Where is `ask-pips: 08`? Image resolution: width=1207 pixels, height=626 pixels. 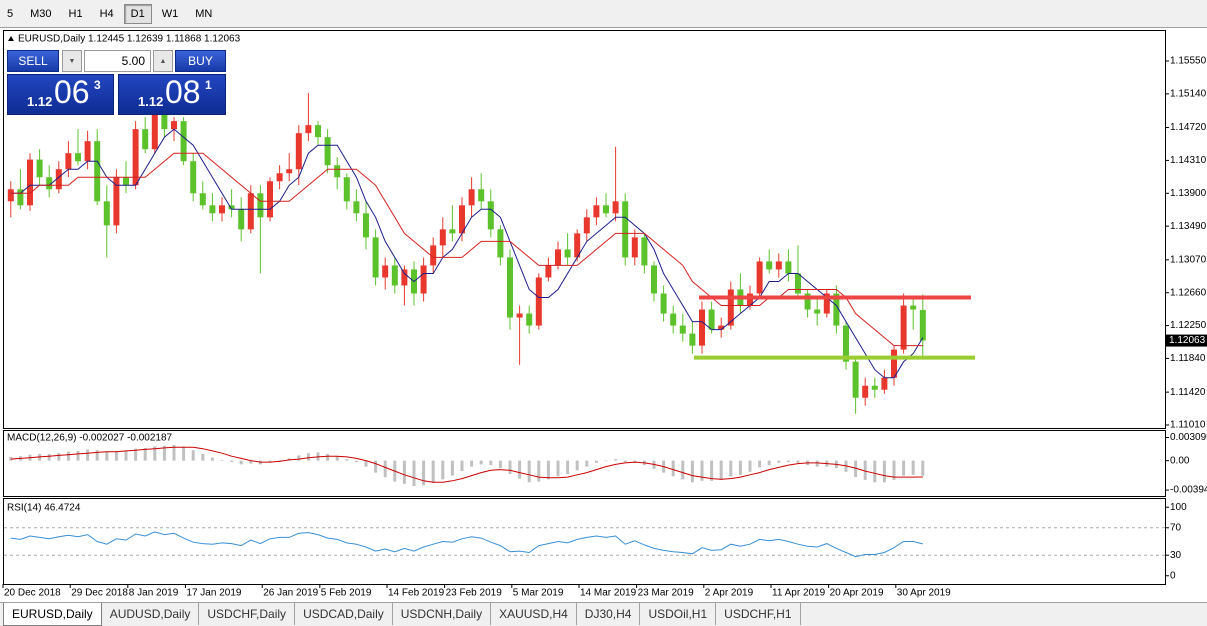
ask-pips: 08 is located at coordinates (183, 92).